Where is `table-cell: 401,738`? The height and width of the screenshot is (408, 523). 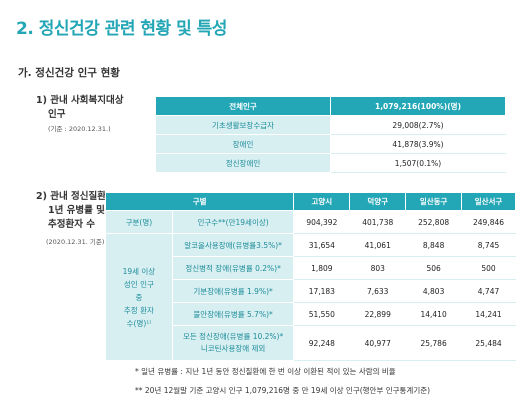
table-cell: 401,738 is located at coordinates (378, 222).